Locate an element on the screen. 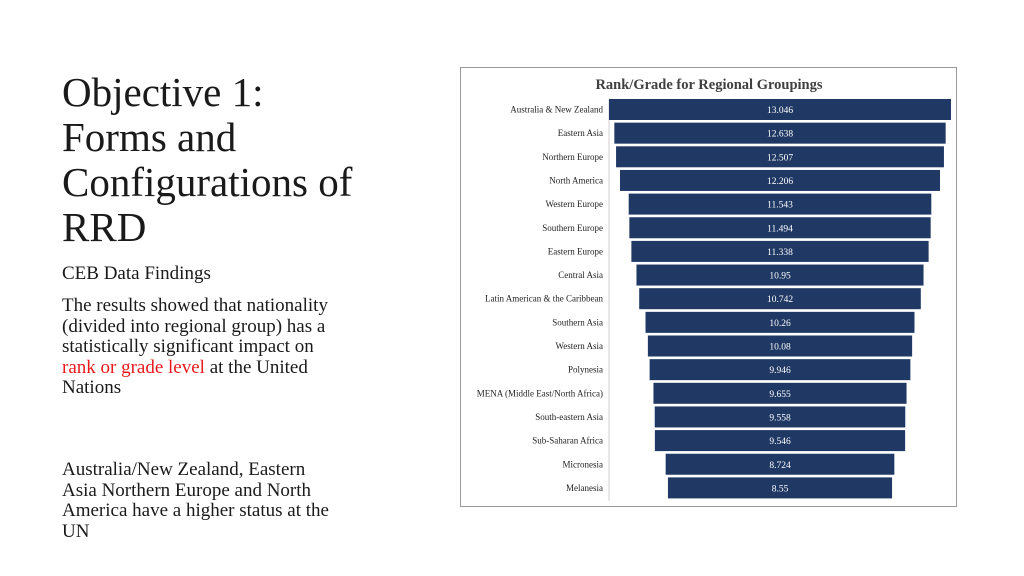 The height and width of the screenshot is (576, 1024). bar-value-label: 9.558 is located at coordinates (780, 418).